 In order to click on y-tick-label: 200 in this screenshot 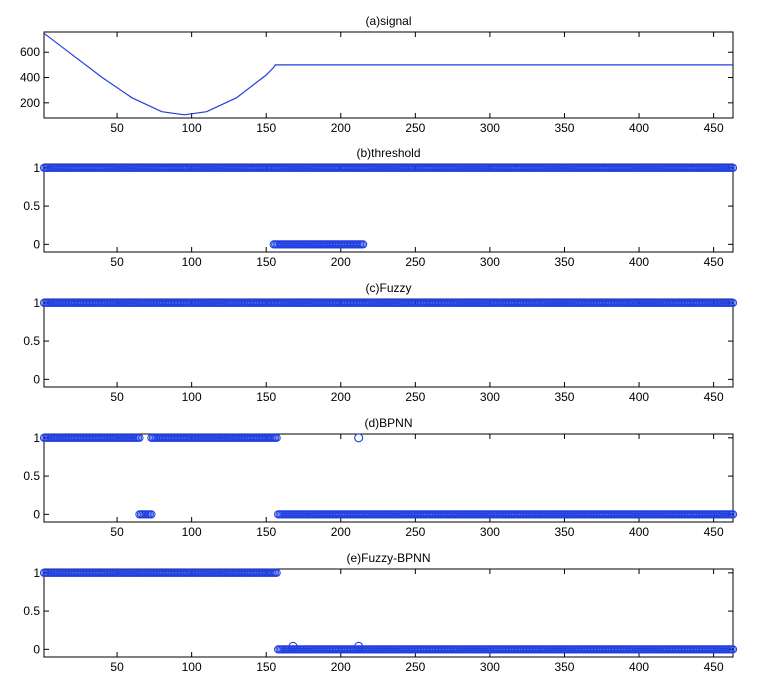, I will do `click(30, 103)`.